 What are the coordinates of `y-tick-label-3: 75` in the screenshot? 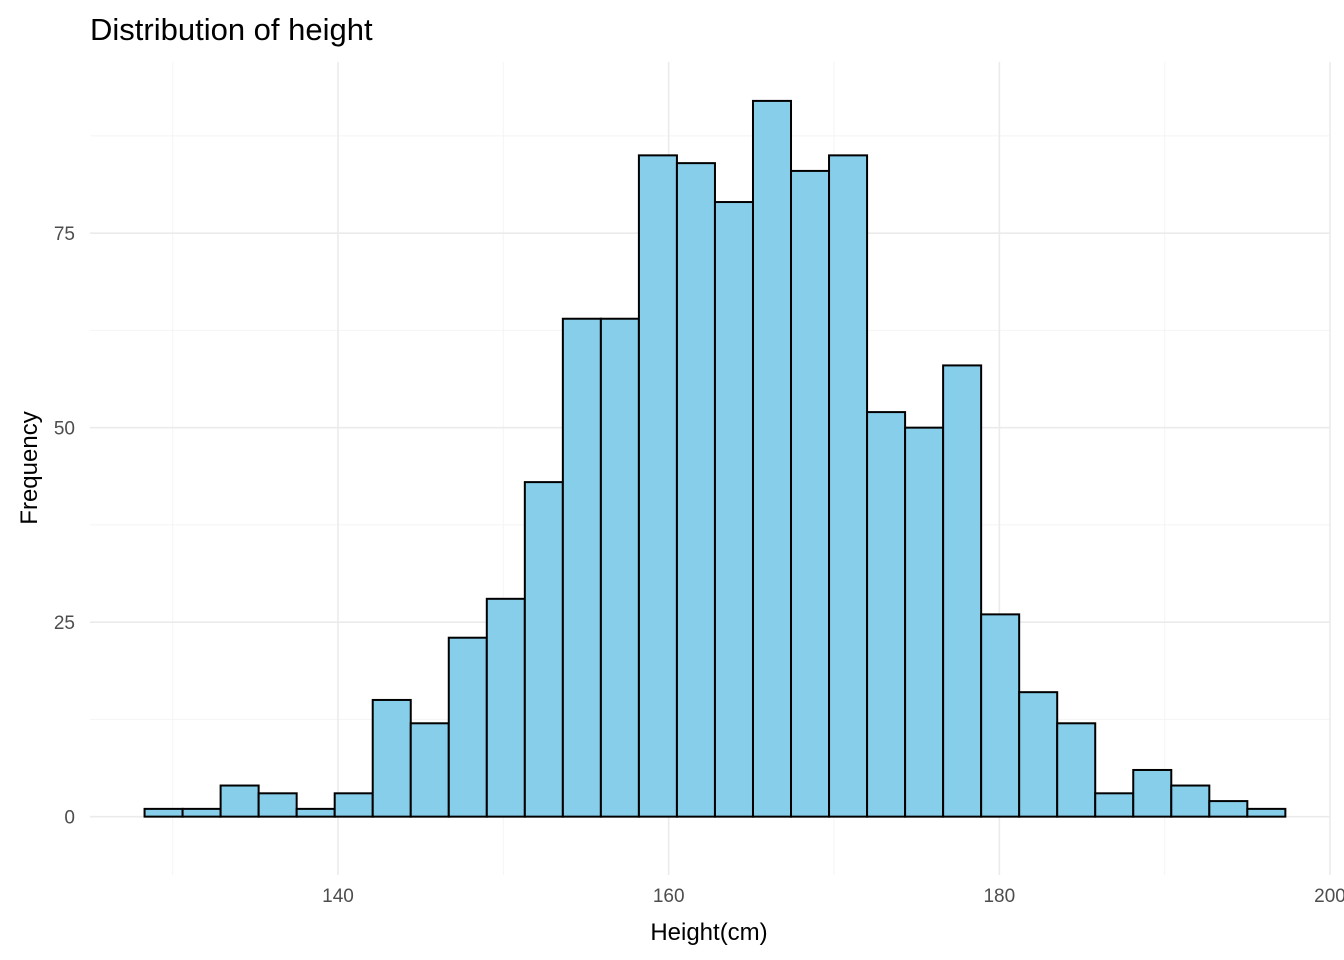 It's located at (64, 234).